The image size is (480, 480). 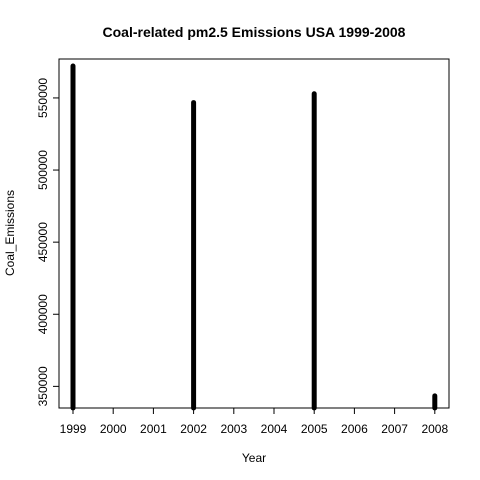 What do you see at coordinates (314, 429) in the screenshot?
I see `x-tick-label-2005: 2005` at bounding box center [314, 429].